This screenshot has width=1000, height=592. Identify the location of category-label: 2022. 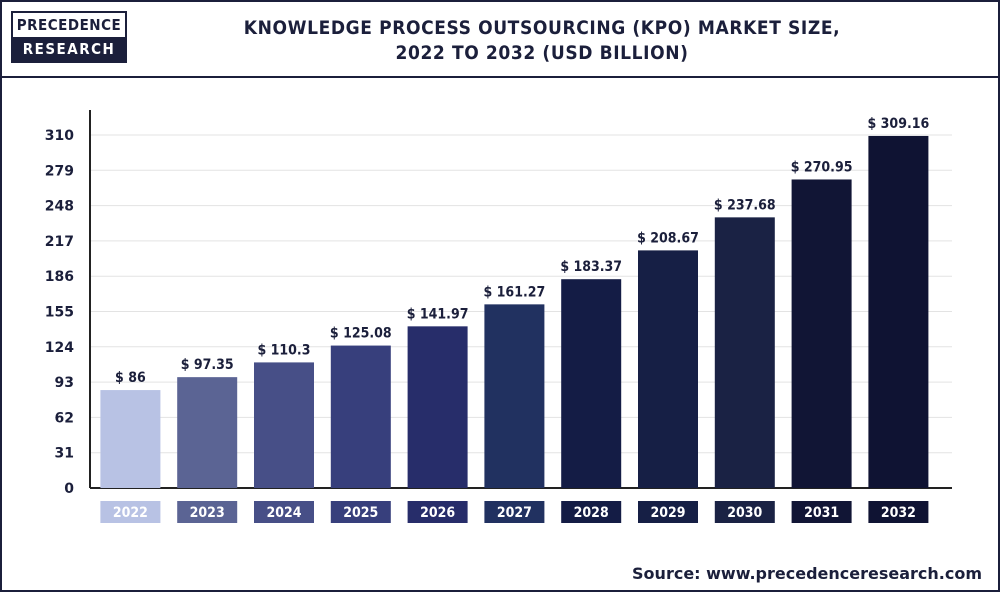
(130, 513).